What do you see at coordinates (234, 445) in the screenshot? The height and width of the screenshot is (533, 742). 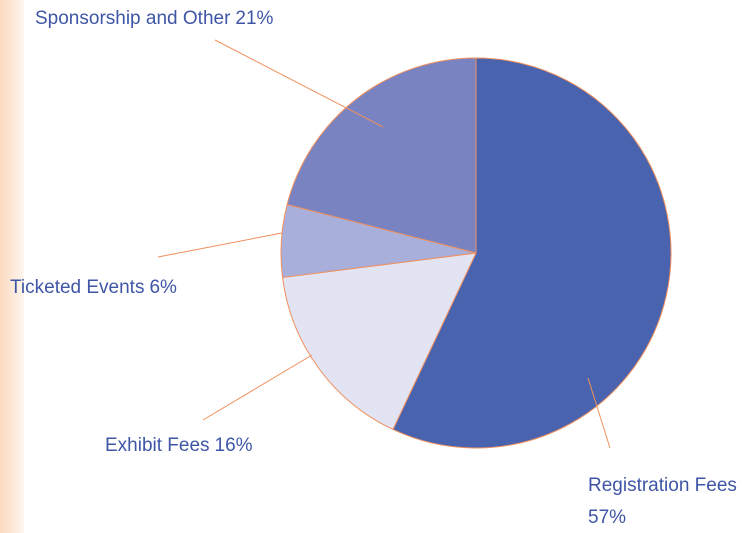 I see `slice-value: 16%` at bounding box center [234, 445].